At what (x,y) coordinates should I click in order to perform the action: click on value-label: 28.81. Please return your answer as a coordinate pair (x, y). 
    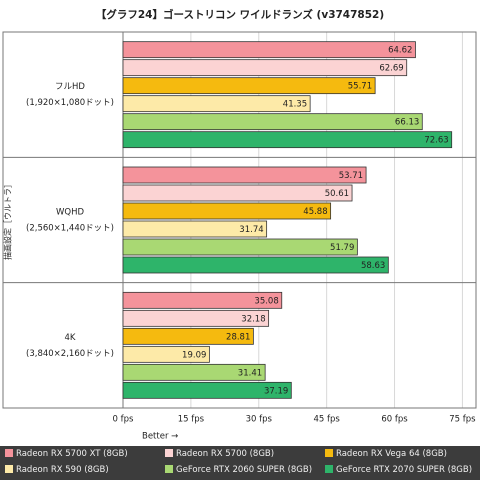
    Looking at the image, I should click on (238, 337).